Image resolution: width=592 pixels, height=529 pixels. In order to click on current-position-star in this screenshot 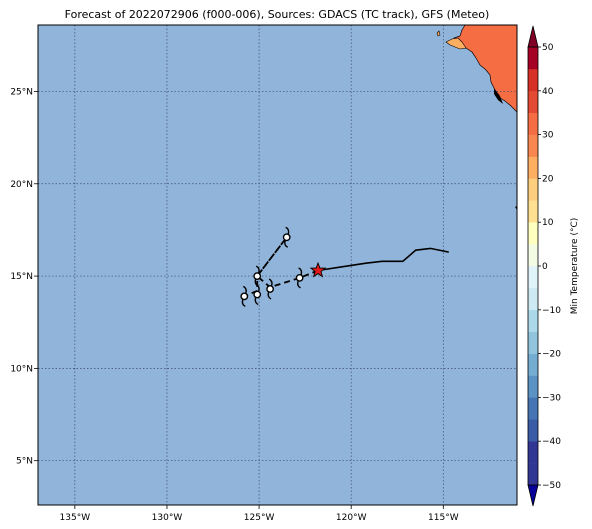, I will do `click(318, 269)`.